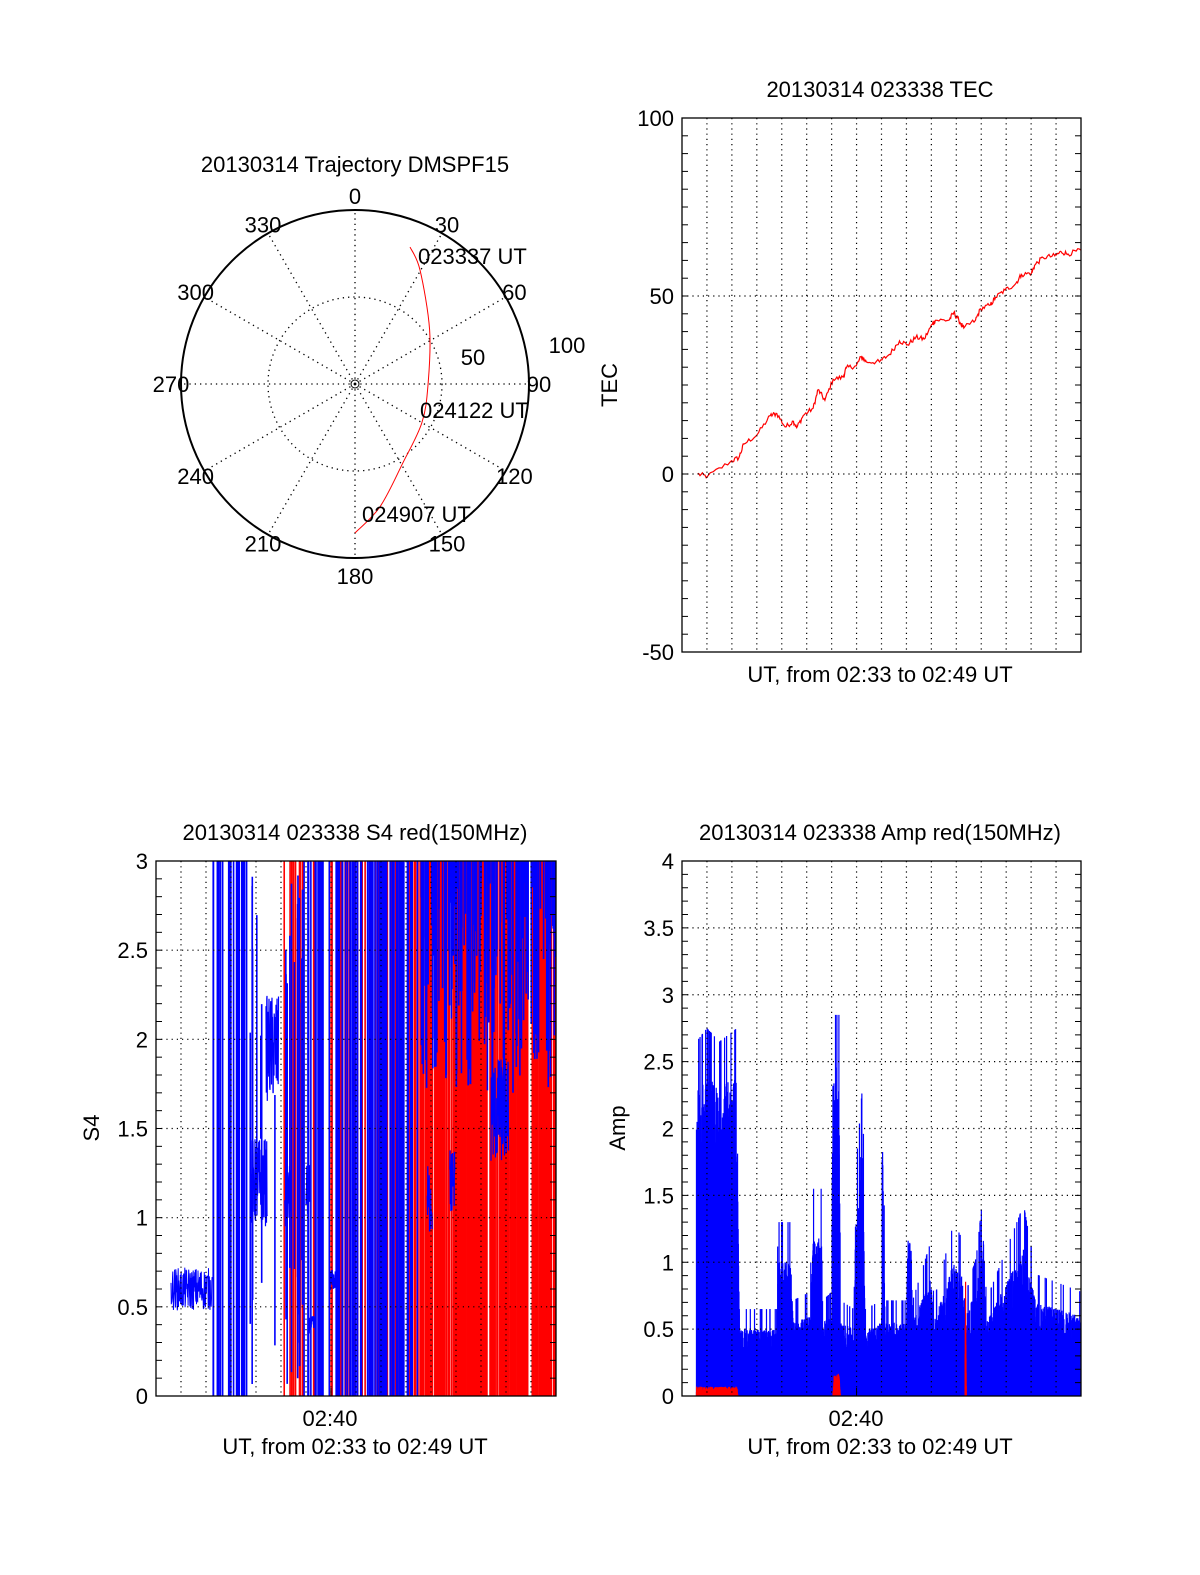 The image size is (1200, 1575). What do you see at coordinates (354, 1446) in the screenshot?
I see `s4-xlabel: UT, from 02:33 to 02:49 UT` at bounding box center [354, 1446].